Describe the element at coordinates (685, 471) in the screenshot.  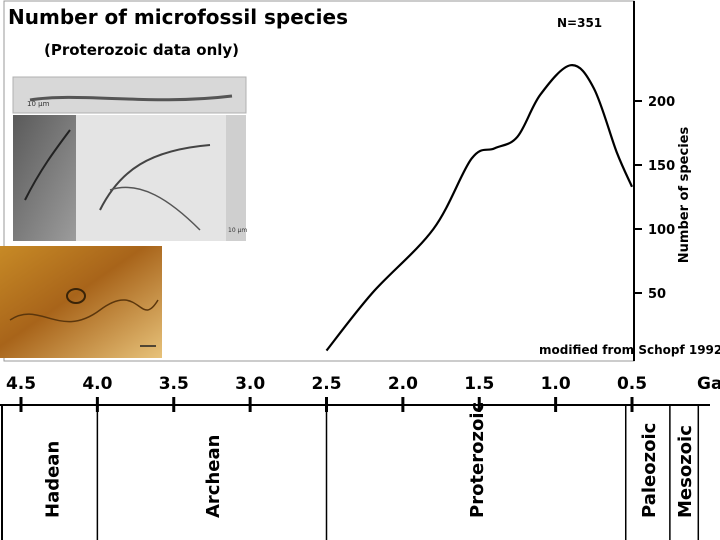
I see `eon-label-mesozoic: Mesozoic` at that location.